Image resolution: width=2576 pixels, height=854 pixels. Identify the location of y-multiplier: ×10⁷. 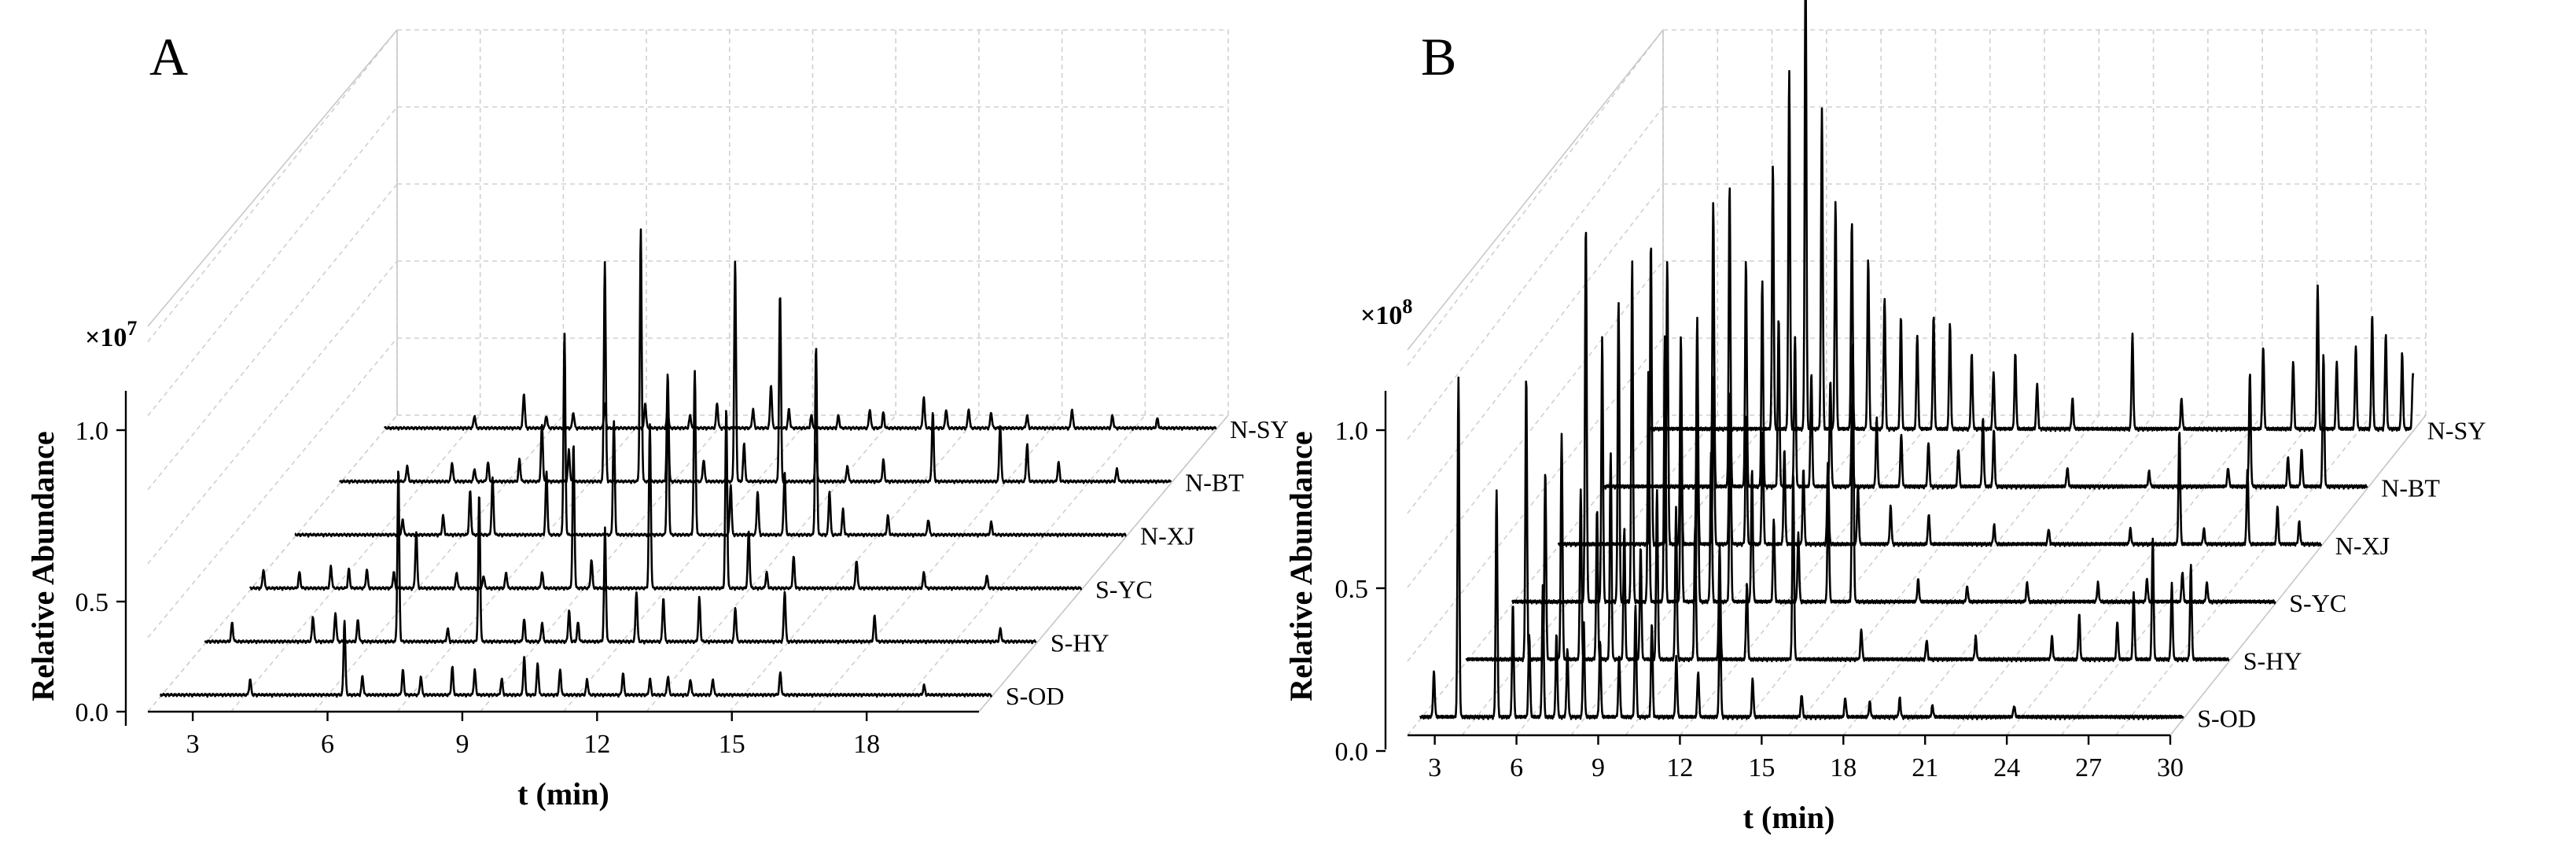
(111, 334).